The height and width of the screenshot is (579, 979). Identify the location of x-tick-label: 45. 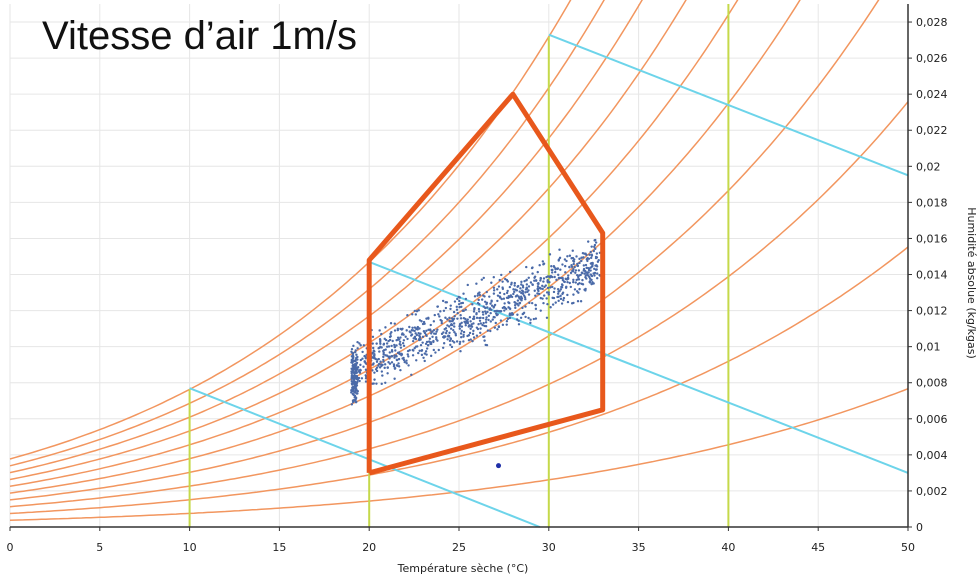
(818, 547).